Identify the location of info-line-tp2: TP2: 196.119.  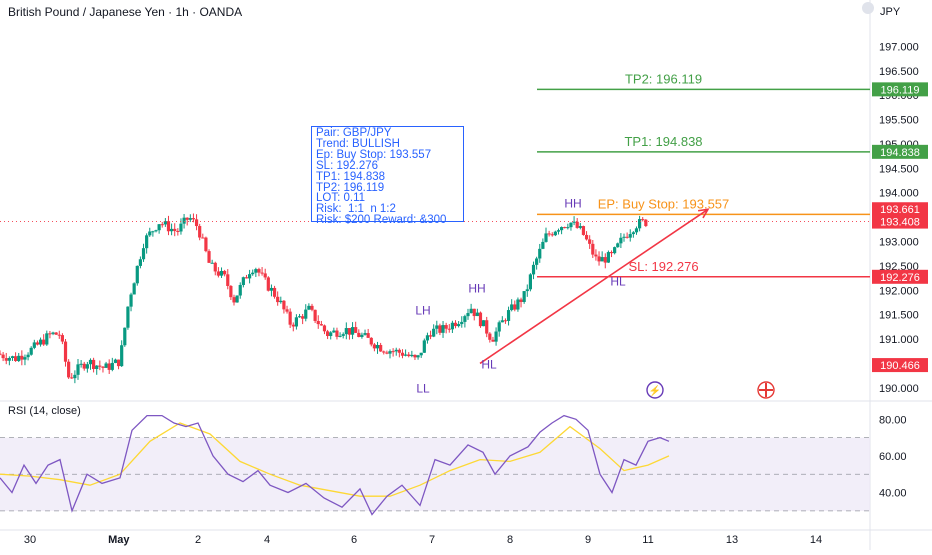
(350, 187).